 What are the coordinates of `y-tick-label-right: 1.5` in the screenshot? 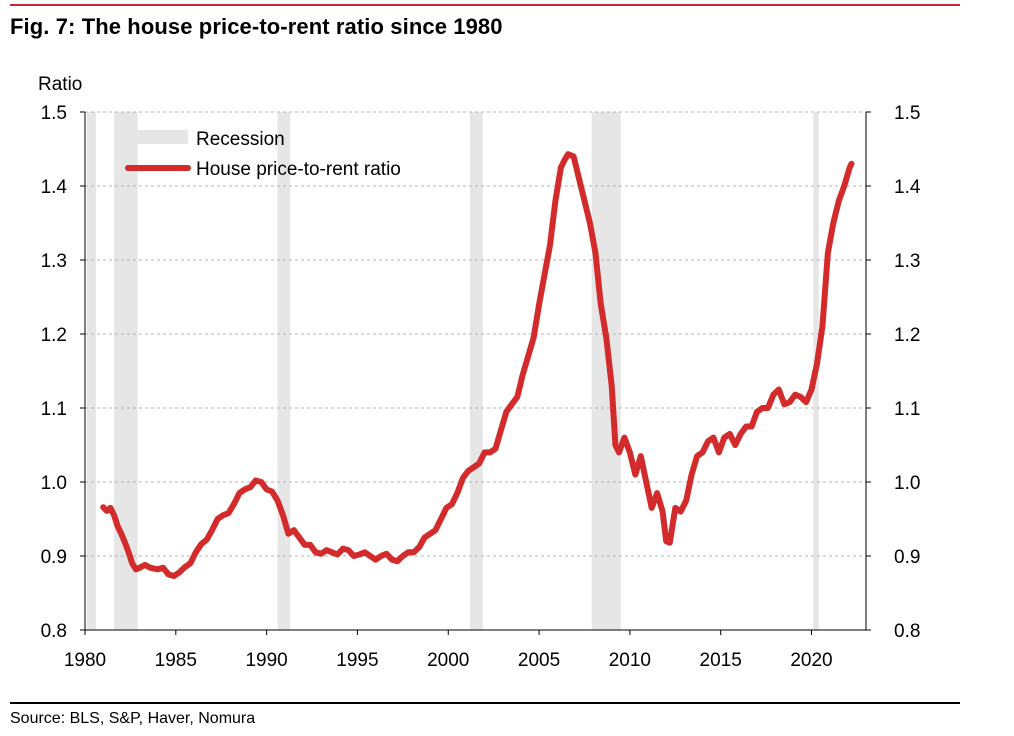 It's located at (907, 113).